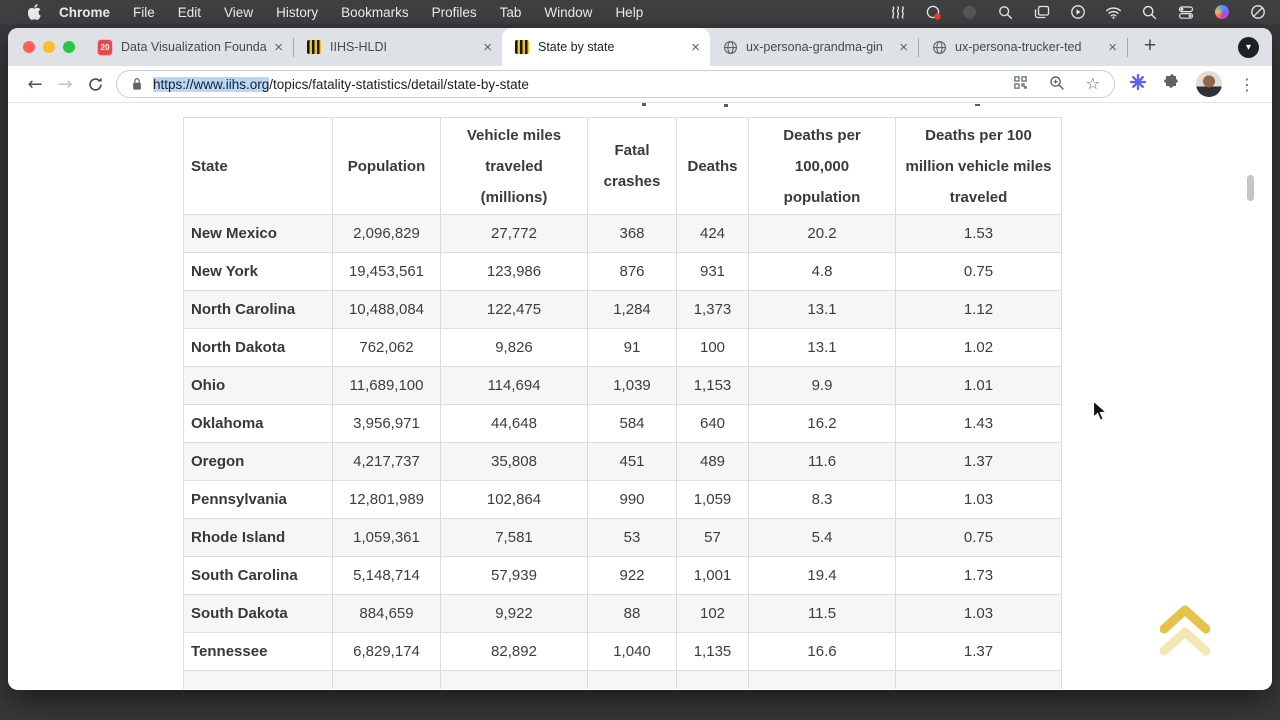 This screenshot has height=720, width=1280. What do you see at coordinates (632, 347) in the screenshot?
I see `value-cell: 91` at bounding box center [632, 347].